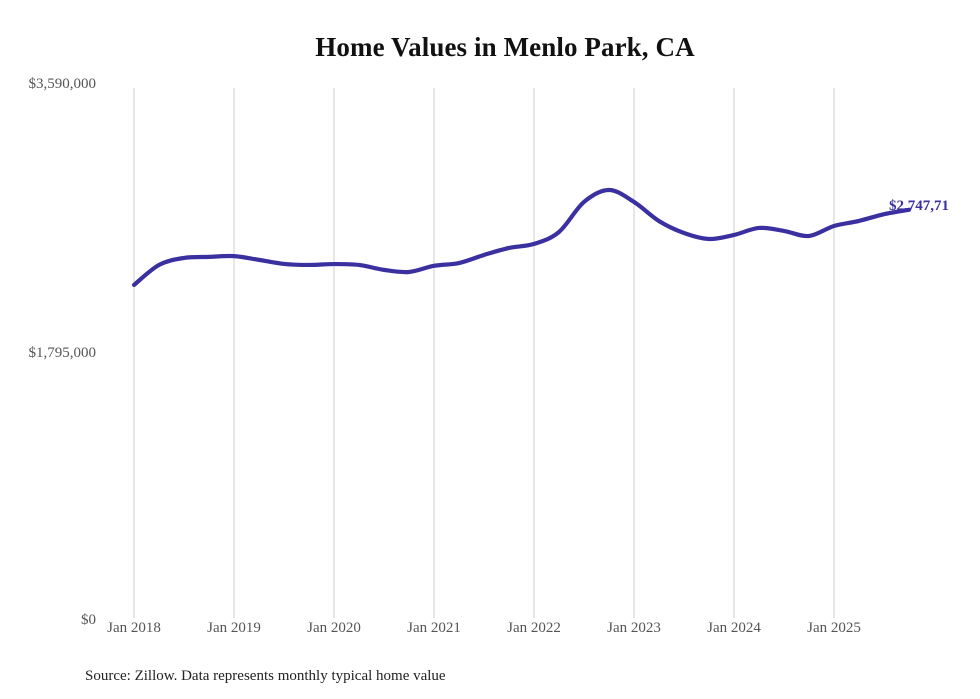 The width and height of the screenshot is (980, 699). I want to click on x-axis-tick-label-jan-2019: Jan 2019, so click(234, 628).